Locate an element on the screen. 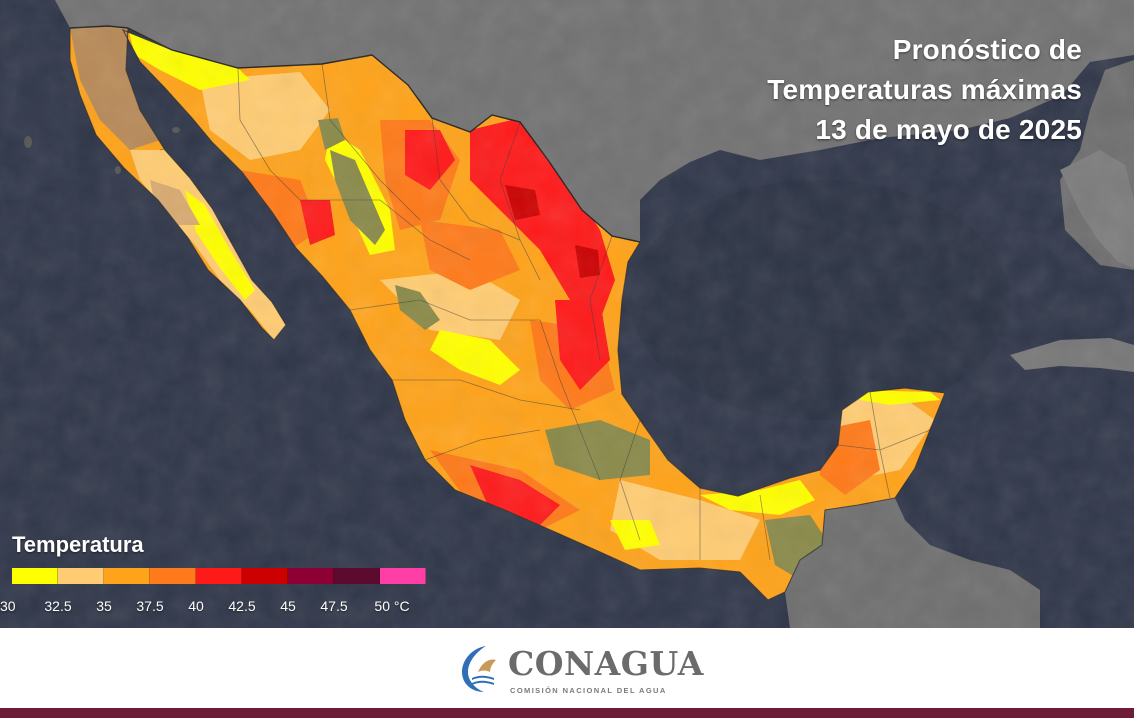  conagua-logo-icon is located at coordinates (479, 669).